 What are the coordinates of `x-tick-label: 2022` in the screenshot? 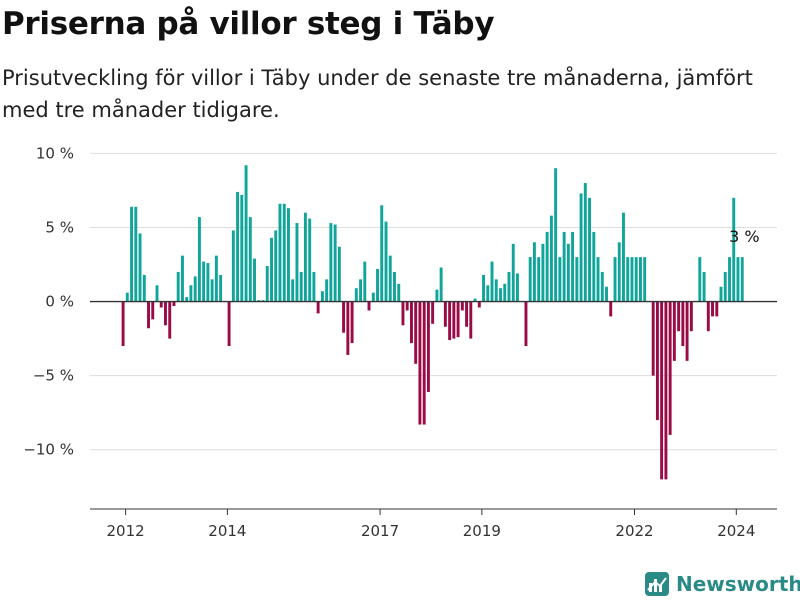 It's located at (634, 531).